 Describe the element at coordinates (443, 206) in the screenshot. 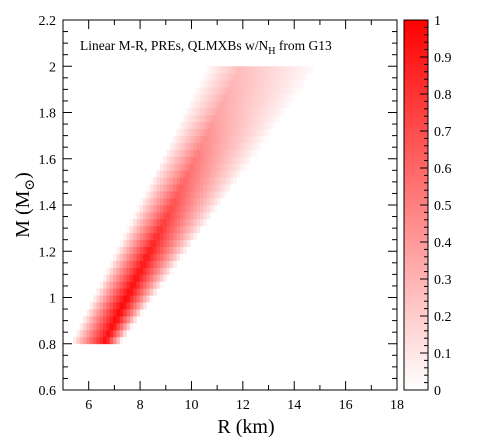

I see `colorbar-tick-label: 0.5` at that location.